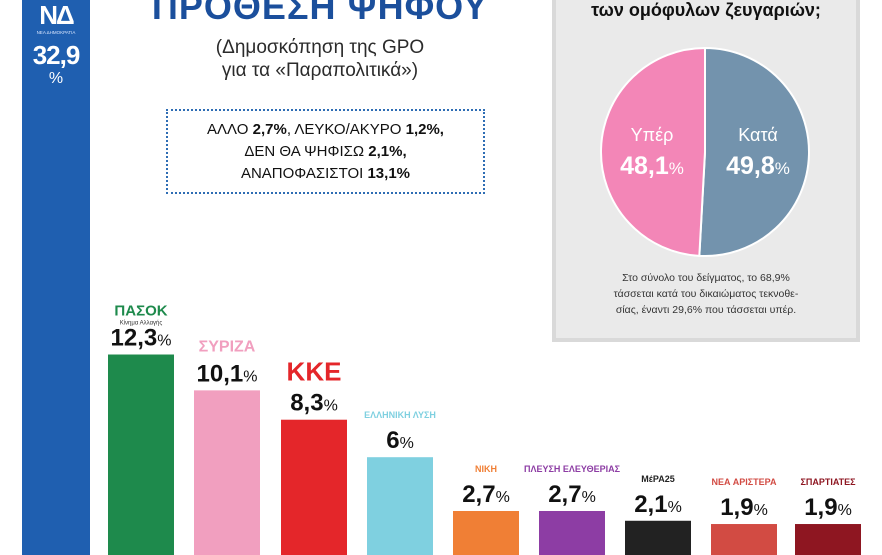 Image resolution: width=882 pixels, height=555 pixels. What do you see at coordinates (320, 13) in the screenshot?
I see `chart-title: ΠΡΟΘΕΣΗ ΨΗΦΟΥ` at bounding box center [320, 13].